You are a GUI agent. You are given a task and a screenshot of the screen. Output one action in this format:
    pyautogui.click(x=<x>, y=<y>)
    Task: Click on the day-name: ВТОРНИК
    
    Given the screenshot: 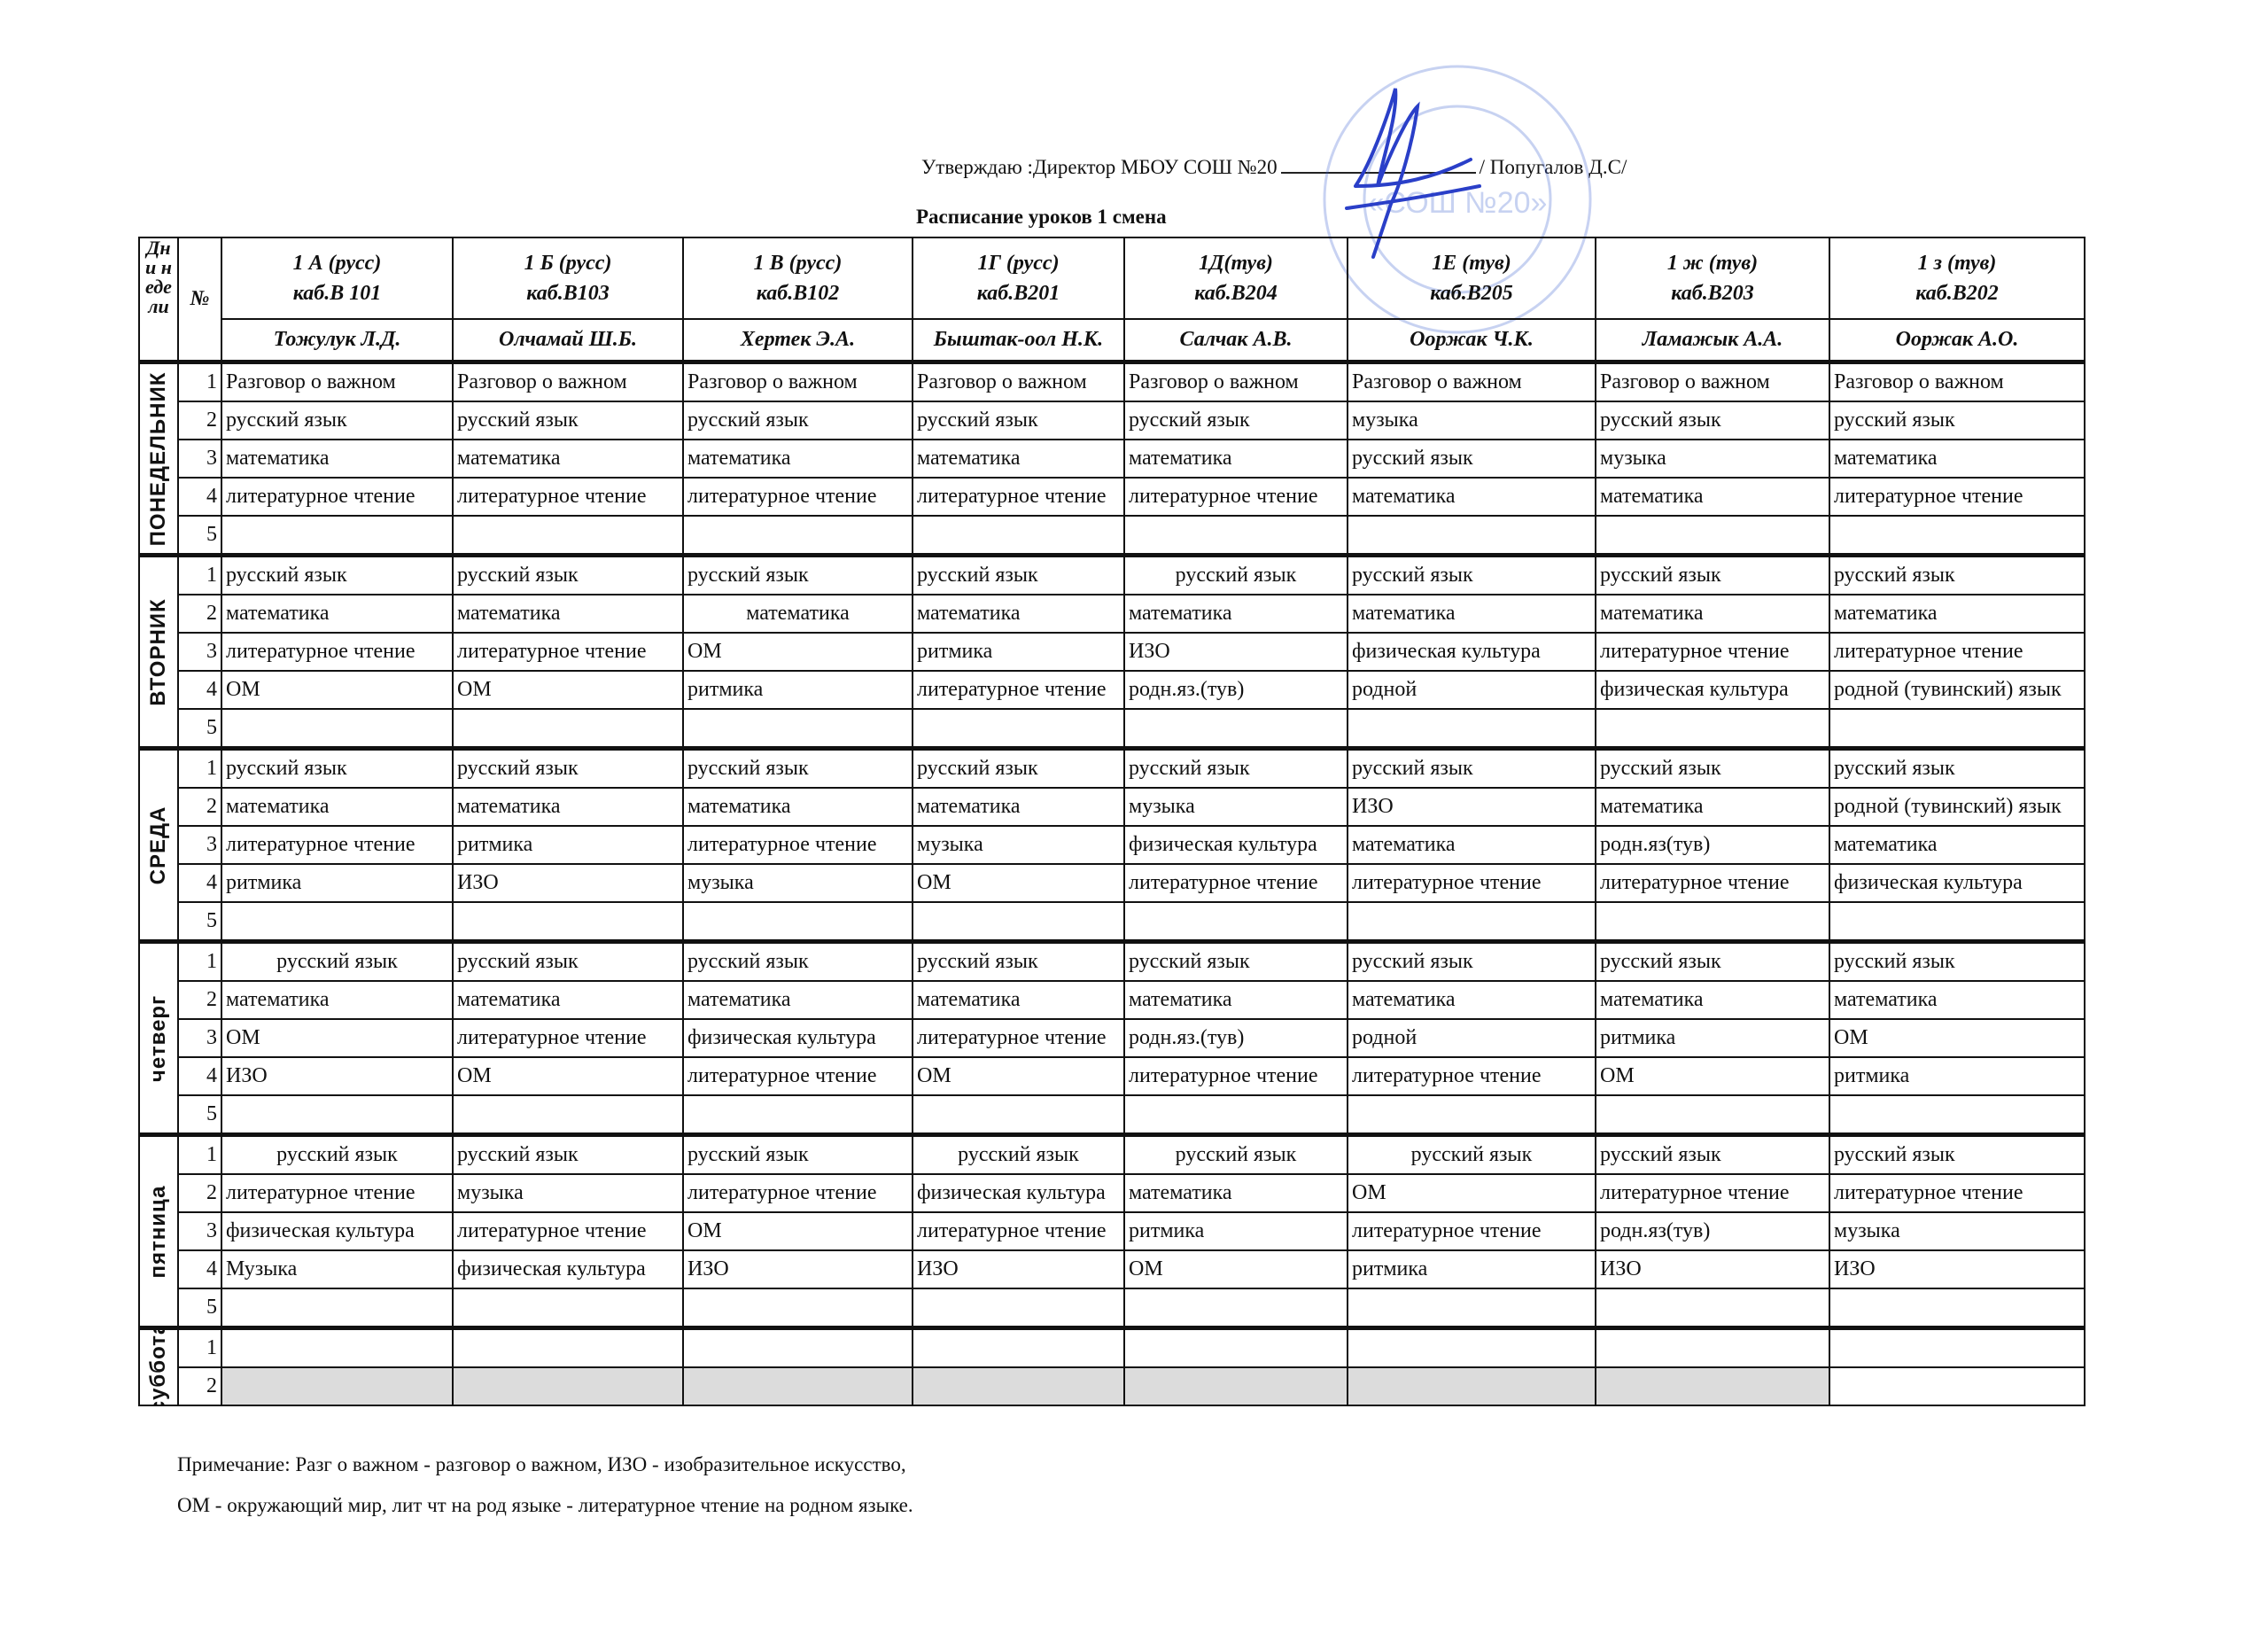 What is the action you would take?
    pyautogui.click(x=158, y=651)
    